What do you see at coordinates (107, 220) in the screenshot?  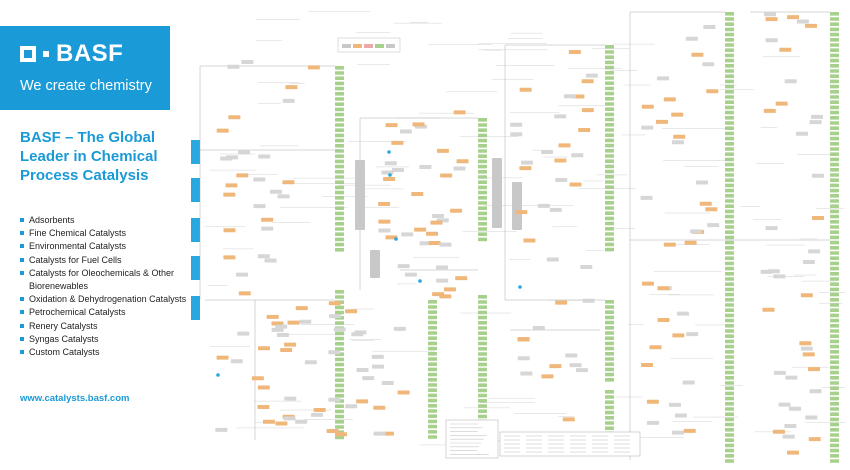 I see `category-item: Adsorbents` at bounding box center [107, 220].